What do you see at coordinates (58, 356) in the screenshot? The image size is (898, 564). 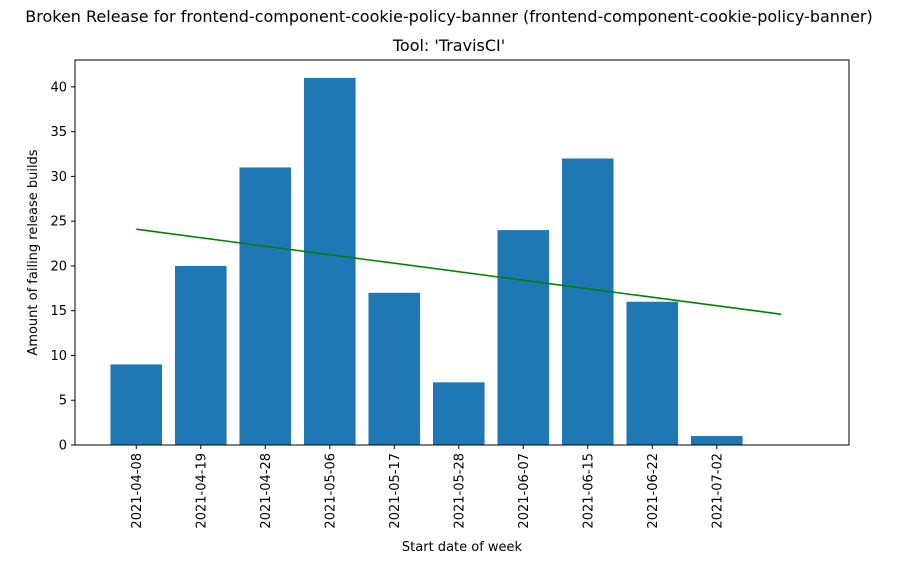 I see `y-tick-label: 10` at bounding box center [58, 356].